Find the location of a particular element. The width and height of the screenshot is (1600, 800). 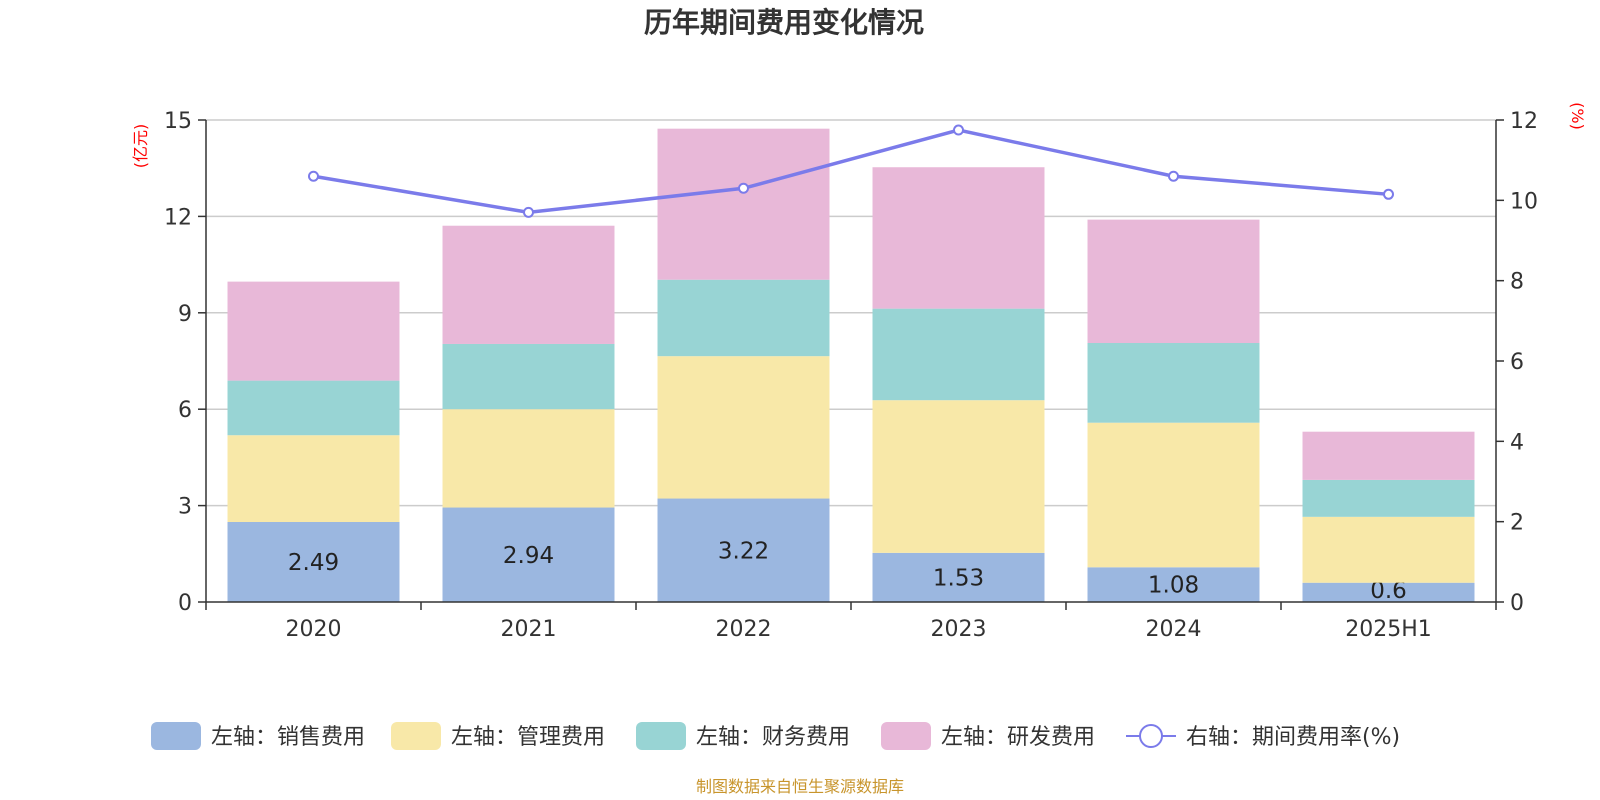

x-tick-label: 2022 is located at coordinates (744, 629).